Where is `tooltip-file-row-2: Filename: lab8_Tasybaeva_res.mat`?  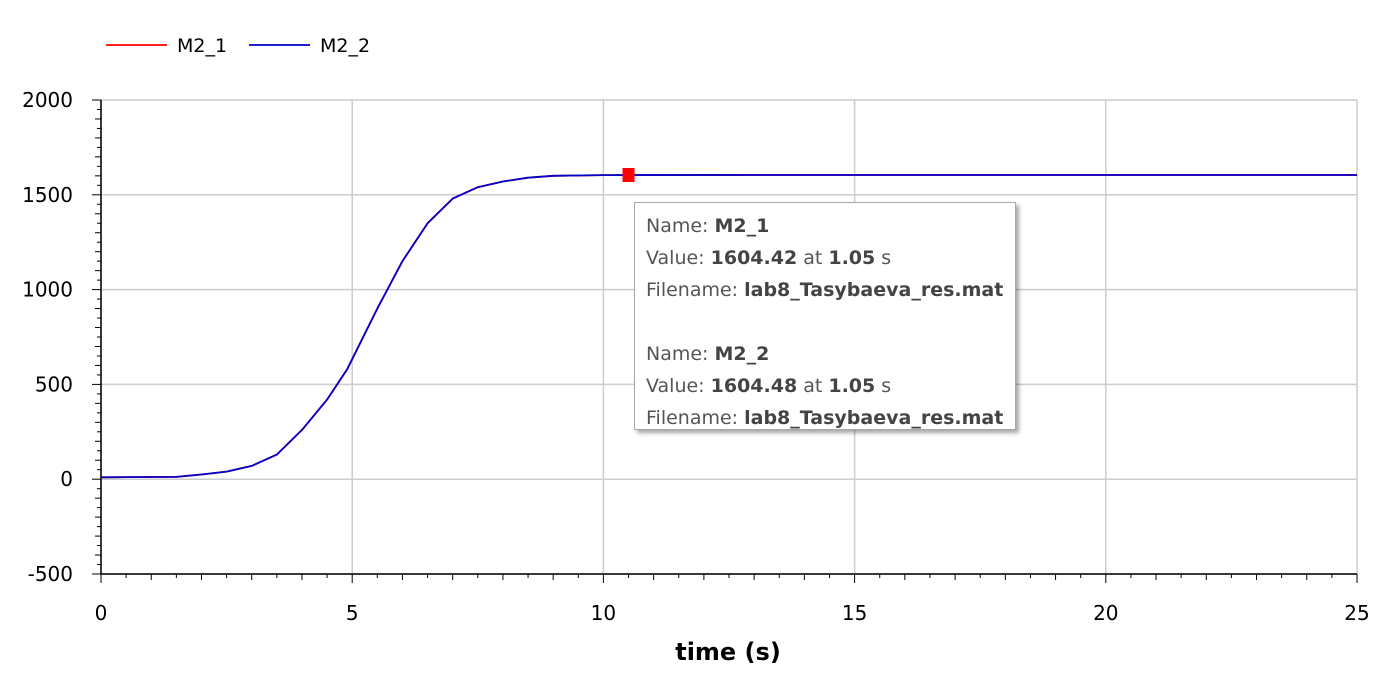 tooltip-file-row-2: Filename: lab8_Tasybaeva_res.mat is located at coordinates (825, 418).